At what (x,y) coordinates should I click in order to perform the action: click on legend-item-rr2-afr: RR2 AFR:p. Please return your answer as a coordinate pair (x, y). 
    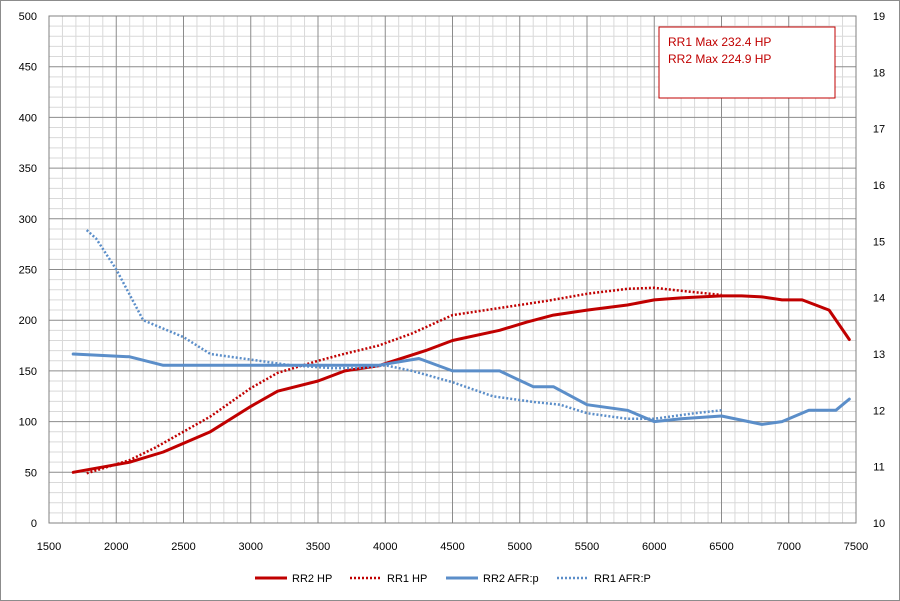
    Looking at the image, I should click on (492, 579).